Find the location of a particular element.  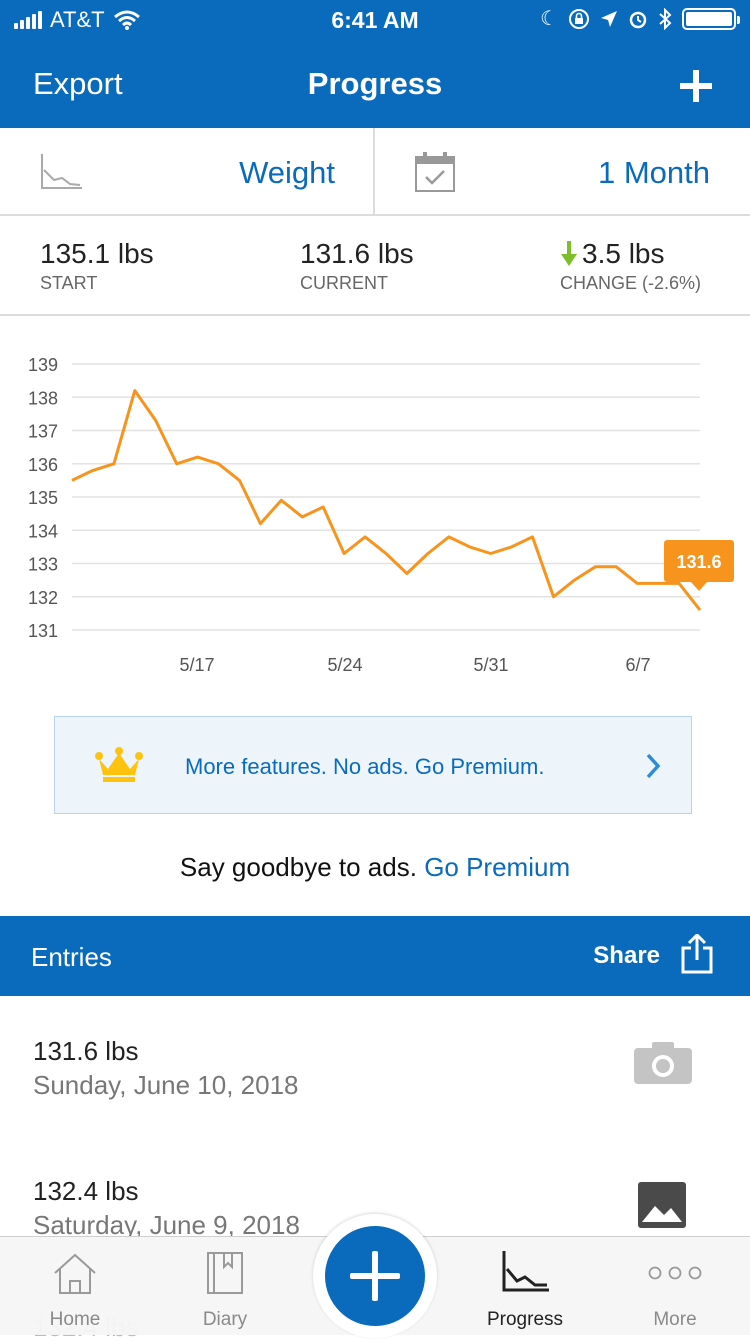

bluetooth-icon is located at coordinates (665, 18).